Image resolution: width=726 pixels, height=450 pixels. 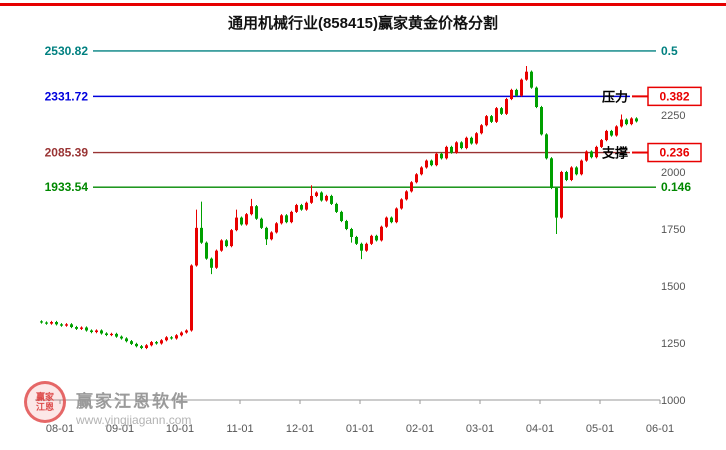 I want to click on level-value: 0.236, so click(x=674, y=153).